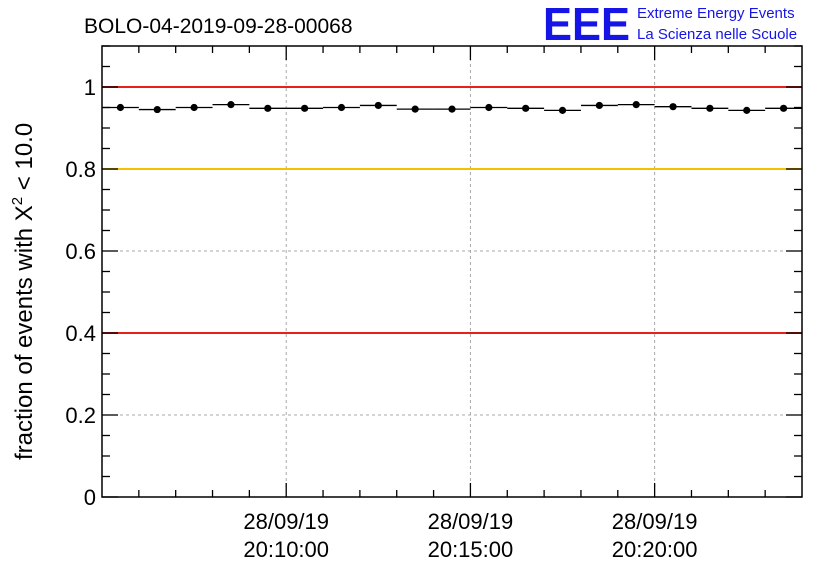  What do you see at coordinates (655, 549) in the screenshot?
I see `x-tick-label-time: 20:20:00` at bounding box center [655, 549].